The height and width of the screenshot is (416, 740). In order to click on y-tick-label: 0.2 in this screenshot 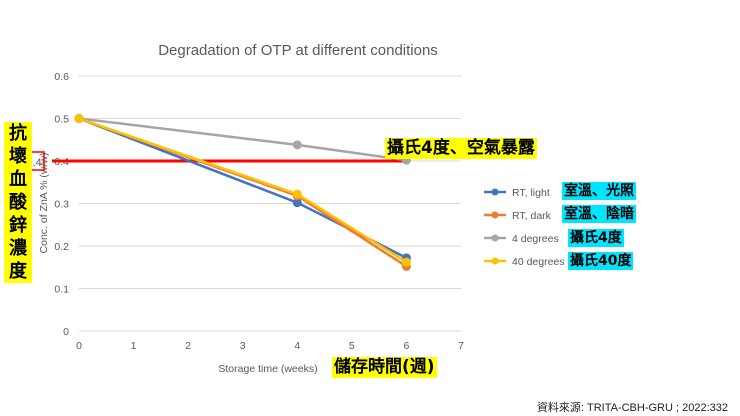, I will do `click(61, 247)`.